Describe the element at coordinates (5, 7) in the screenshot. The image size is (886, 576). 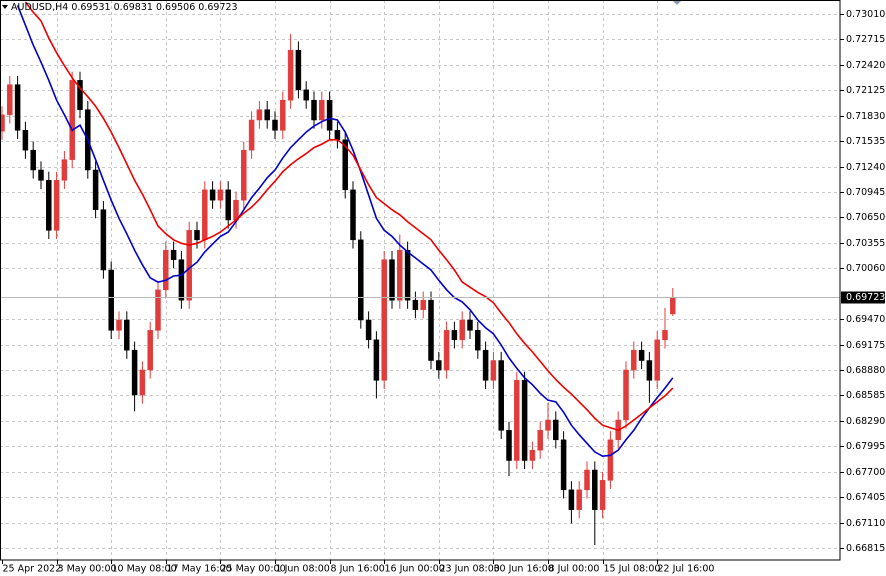
I see `symbol-menu-icon` at that location.